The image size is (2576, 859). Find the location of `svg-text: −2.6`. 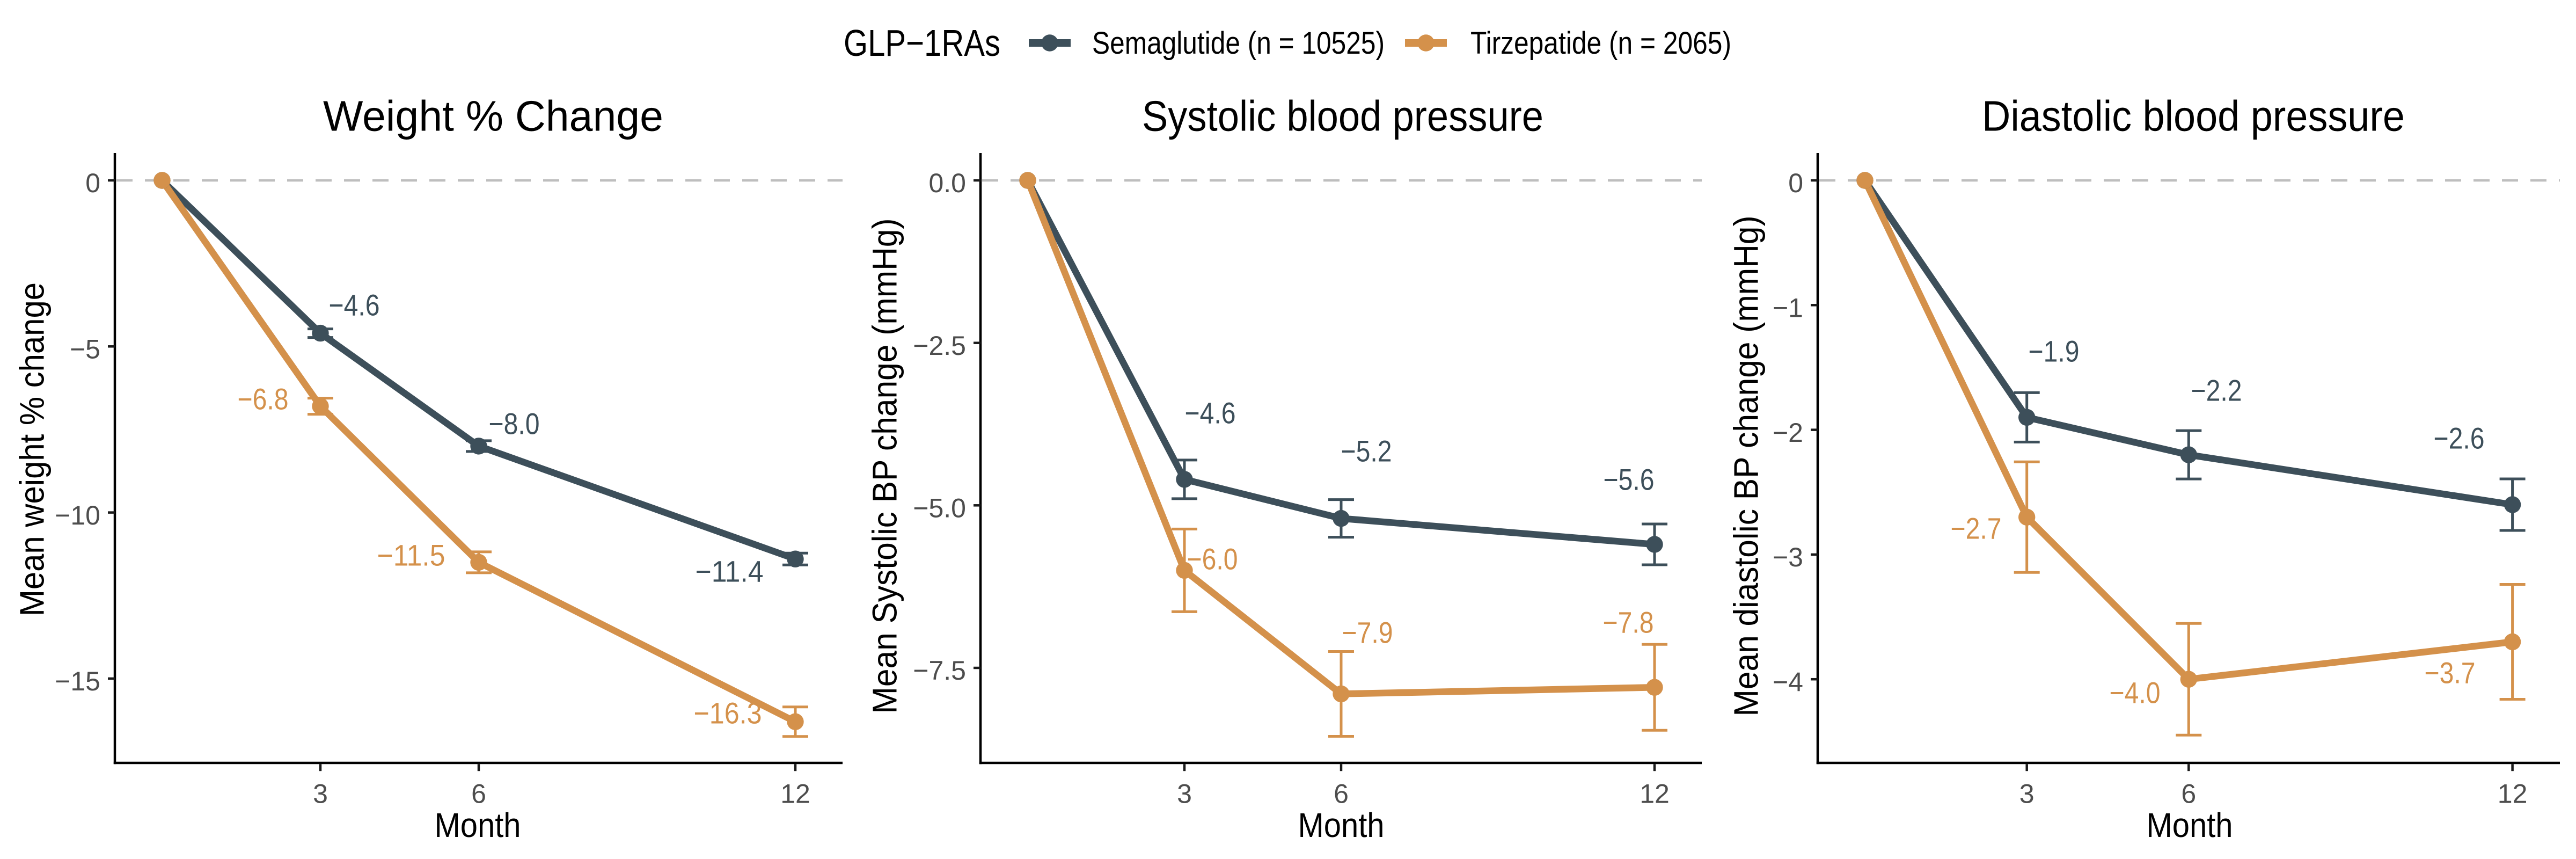

svg-text: −2.6 is located at coordinates (2459, 438).